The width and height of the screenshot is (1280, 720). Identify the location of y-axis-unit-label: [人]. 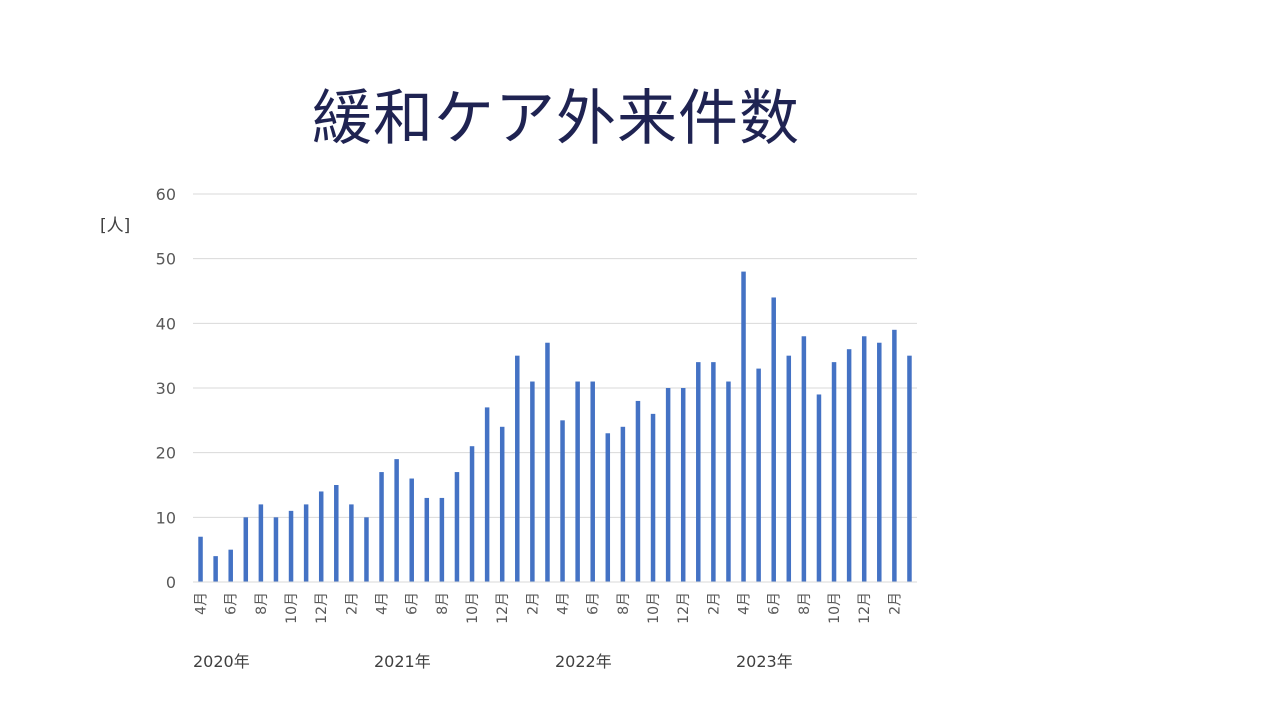
(115, 226).